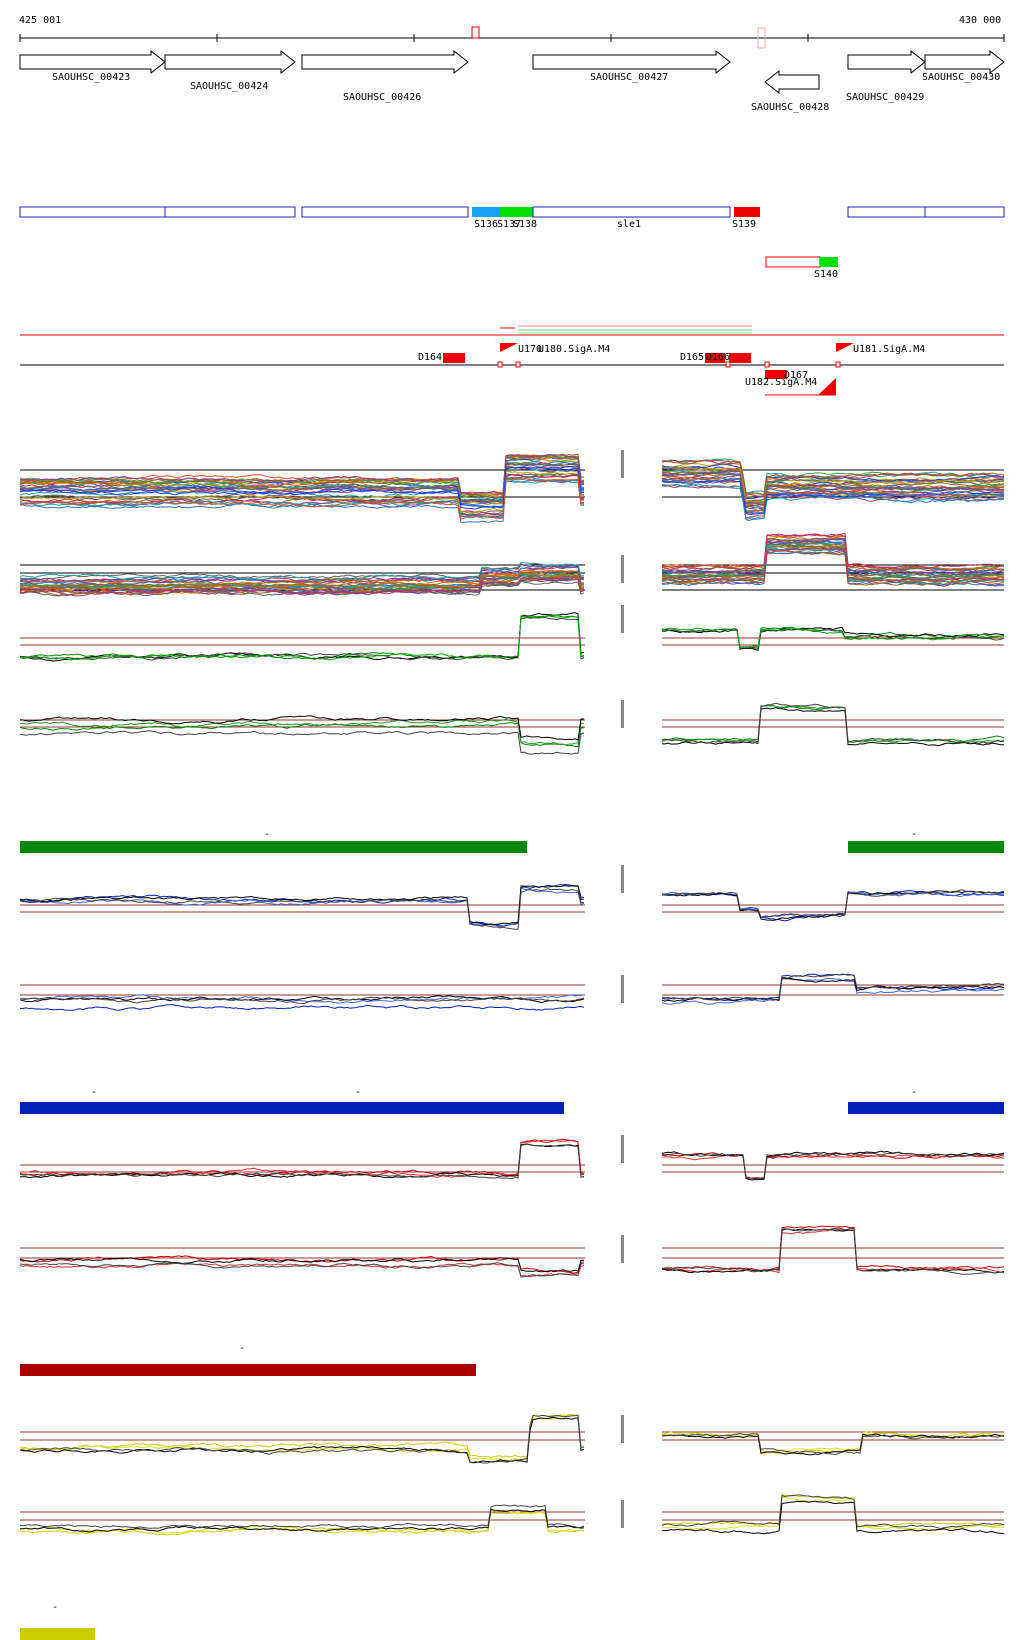  I want to click on track-1-series-16-right, so click(833, 476).